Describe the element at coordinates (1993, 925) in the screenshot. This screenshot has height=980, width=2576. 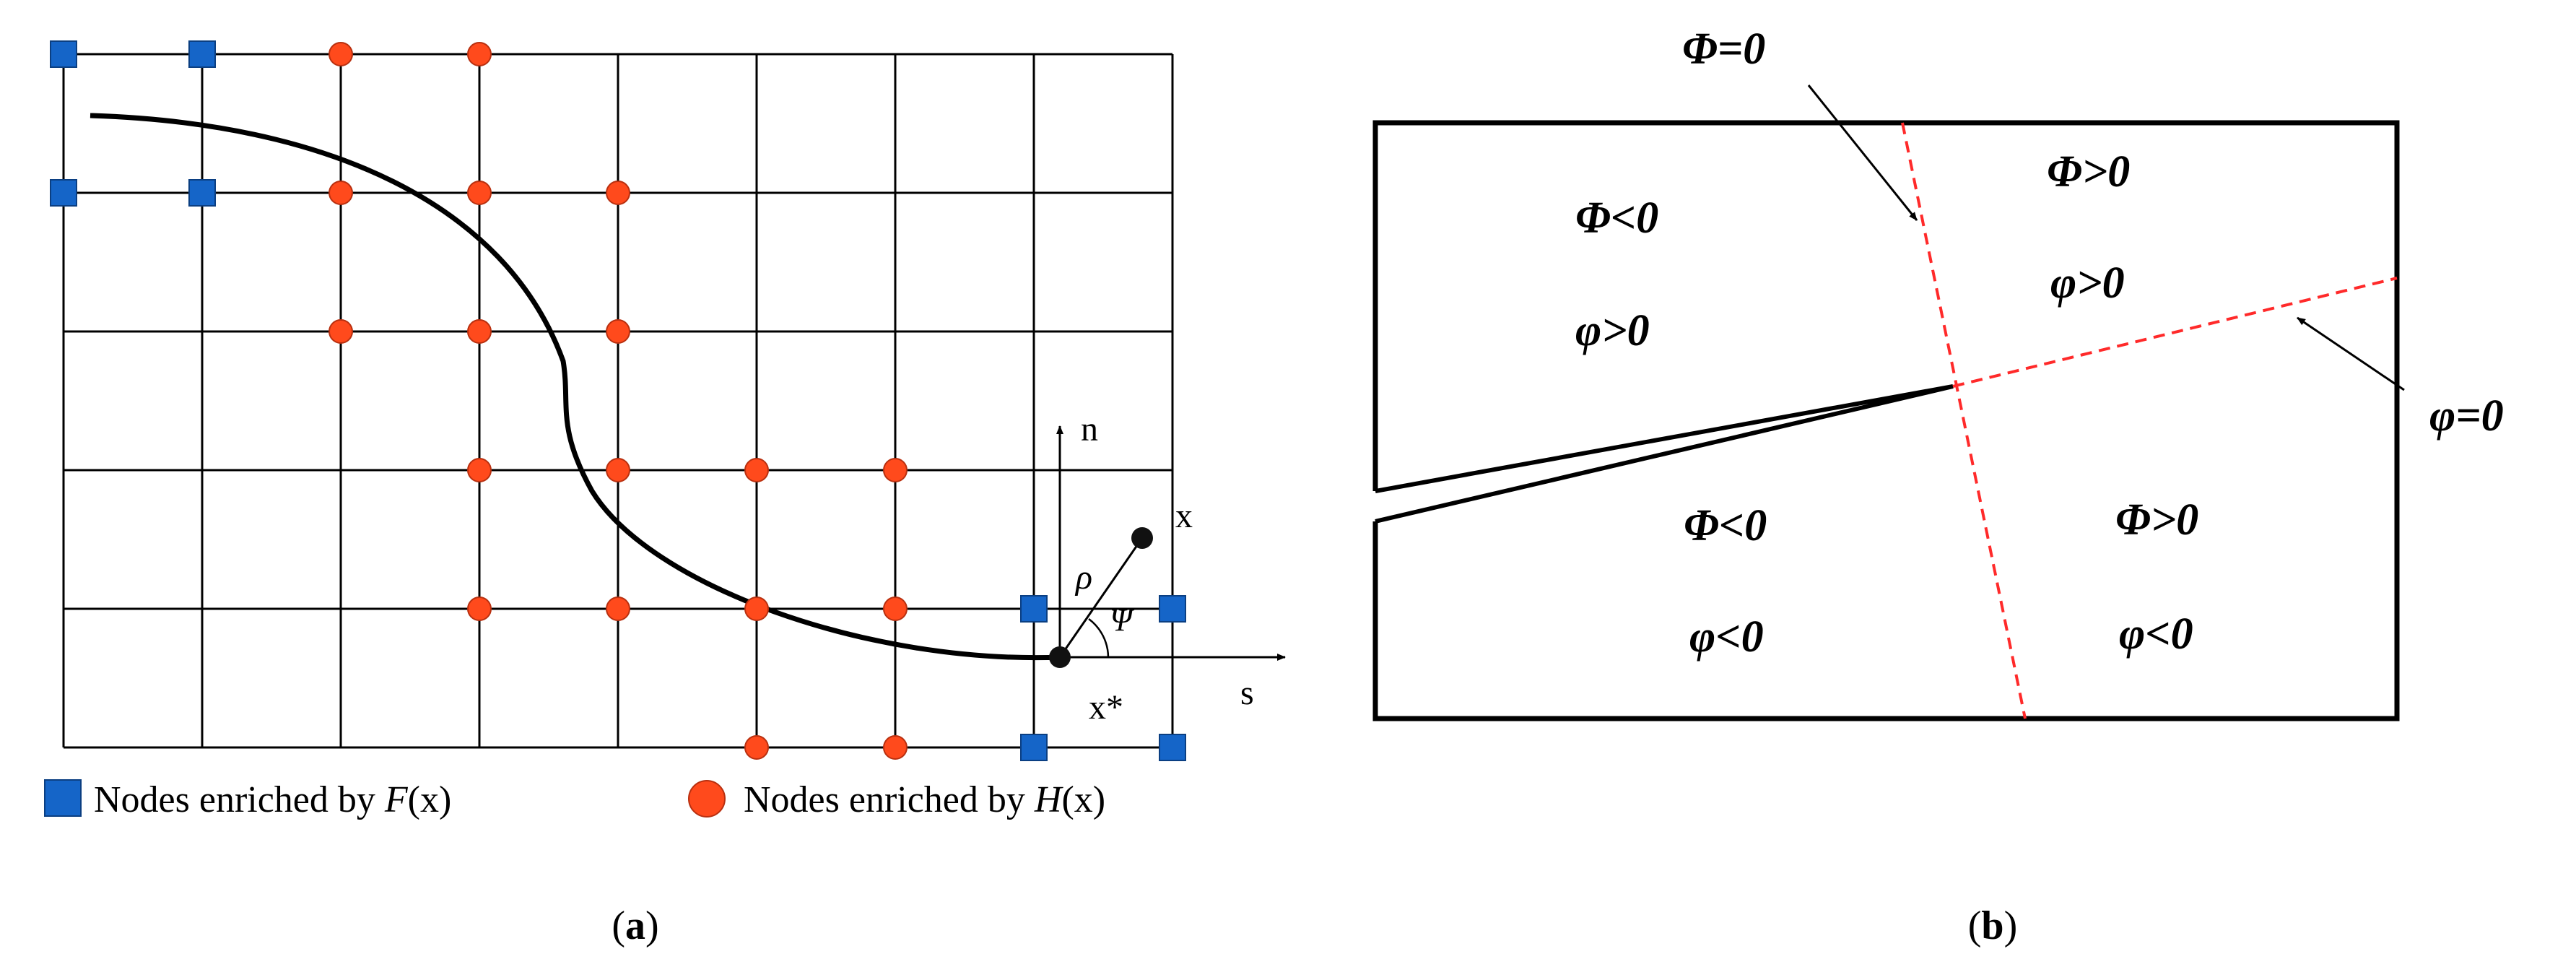
I see `caption-b: (b)` at that location.